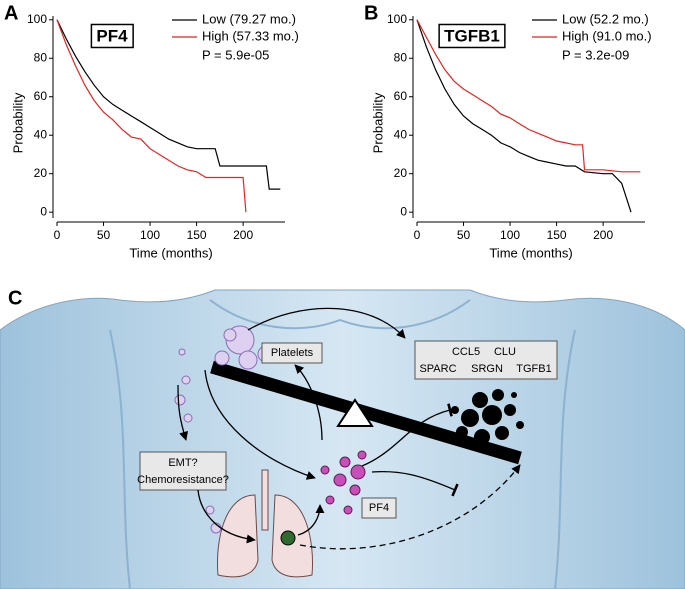 This screenshot has width=685, height=589. Describe the element at coordinates (288, 538) in the screenshot. I see `lung-tumor` at that location.